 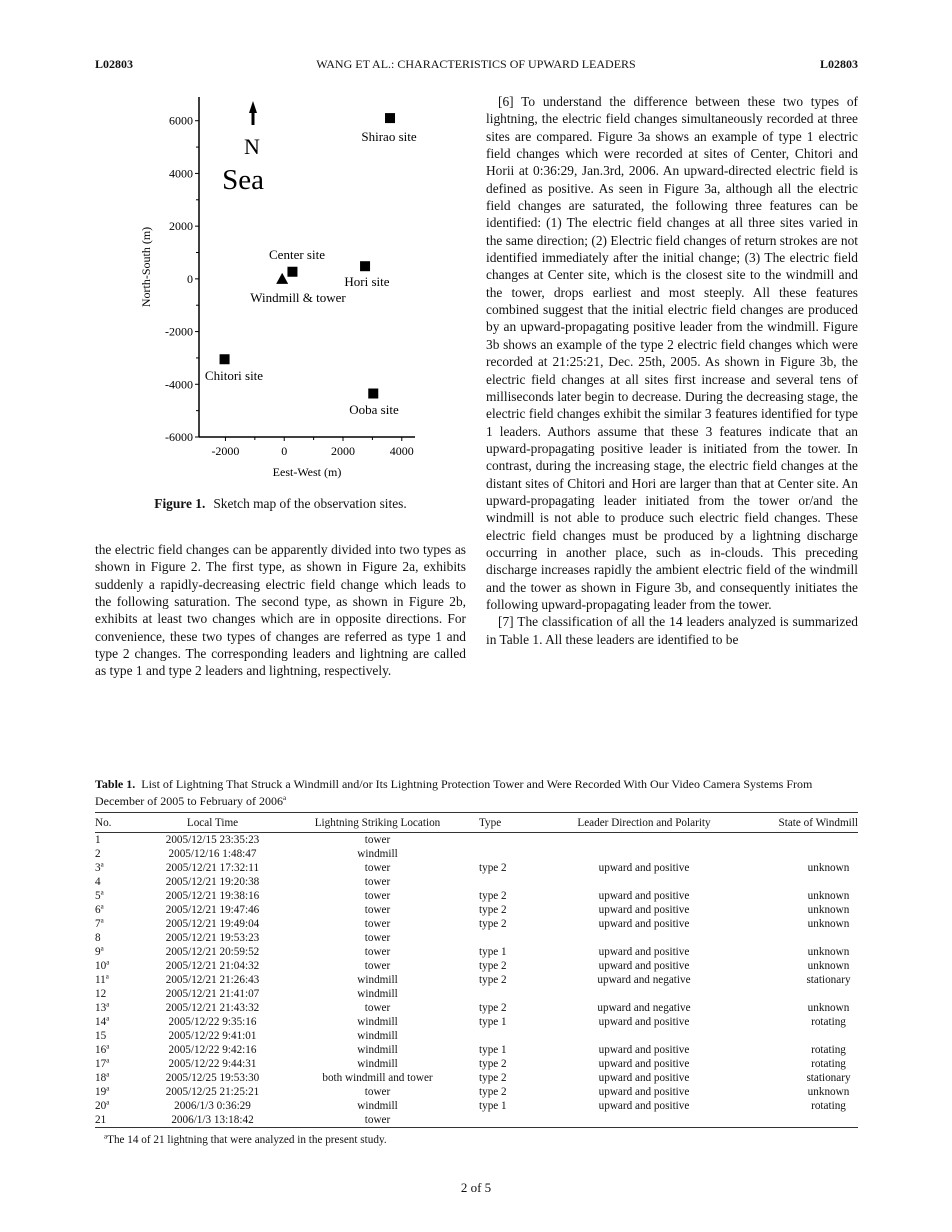 I want to click on cell-text: tower, so click(x=377, y=896).